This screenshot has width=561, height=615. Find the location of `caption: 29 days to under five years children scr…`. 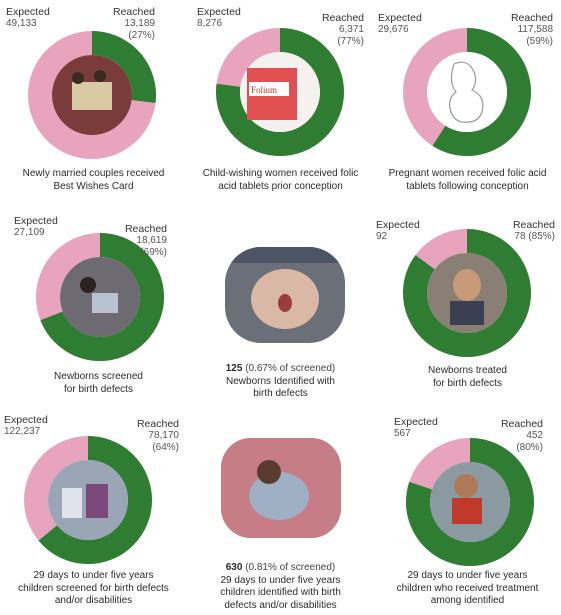

caption: 29 days to under five years children scr… is located at coordinates (93, 589).